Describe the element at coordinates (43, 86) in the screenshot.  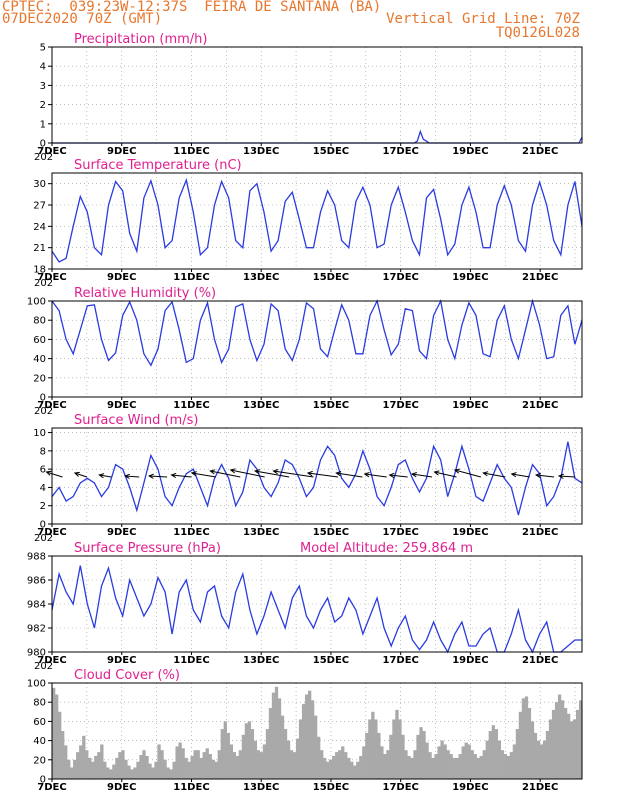
I see `y-tick-label: 3` at that location.